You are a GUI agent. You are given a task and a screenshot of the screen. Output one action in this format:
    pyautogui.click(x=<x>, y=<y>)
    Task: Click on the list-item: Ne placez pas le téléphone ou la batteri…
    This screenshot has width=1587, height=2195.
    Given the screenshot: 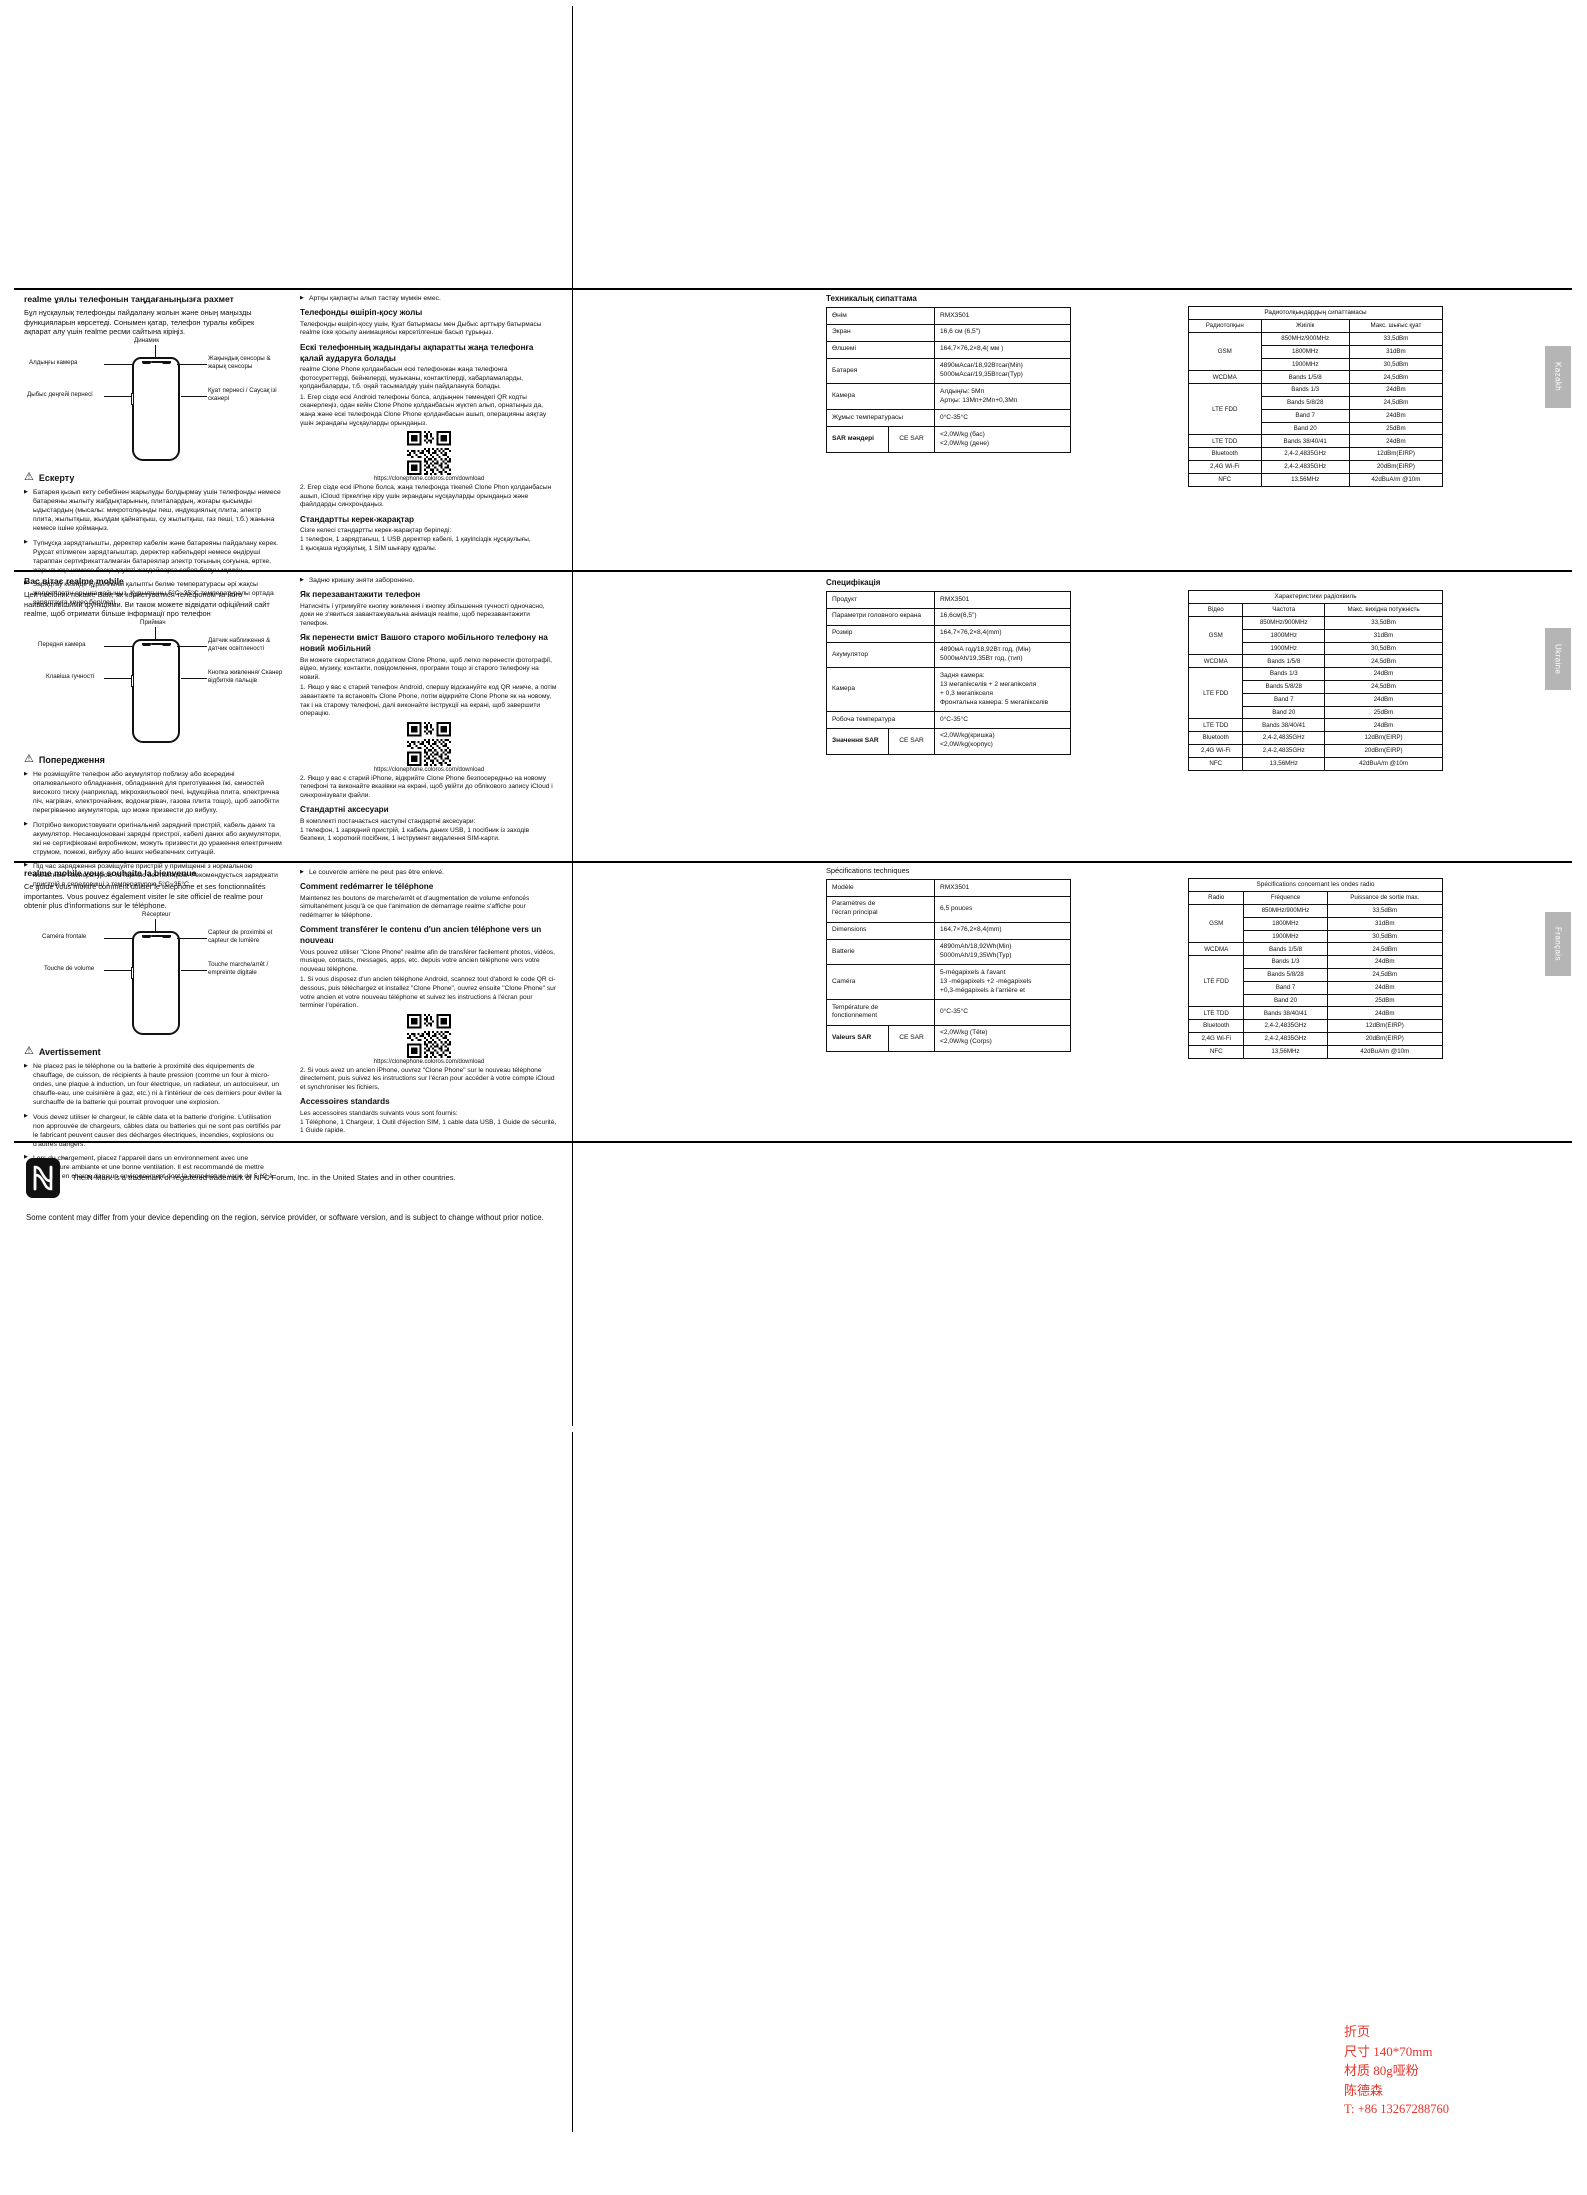 What is the action you would take?
    pyautogui.click(x=153, y=1084)
    